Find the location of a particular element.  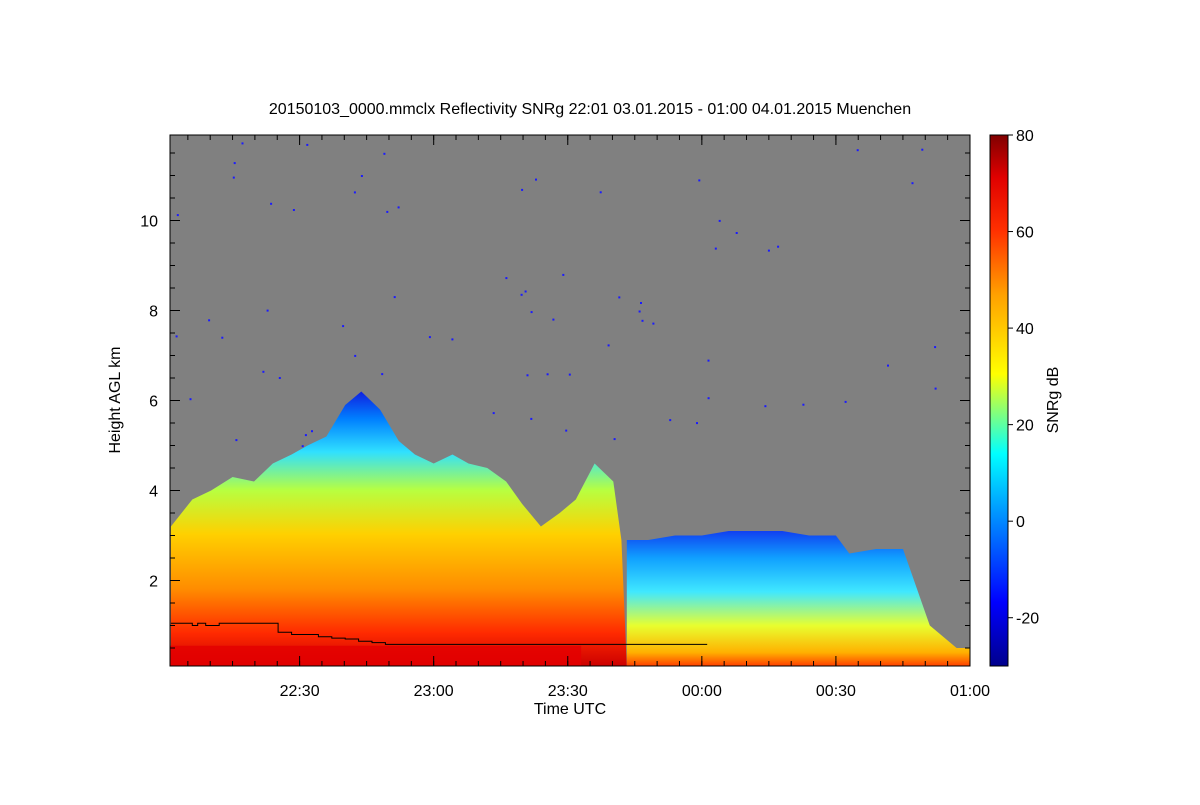

colorbar: -20 0 20 40 60 80 SNRg dB is located at coordinates (1025, 397).